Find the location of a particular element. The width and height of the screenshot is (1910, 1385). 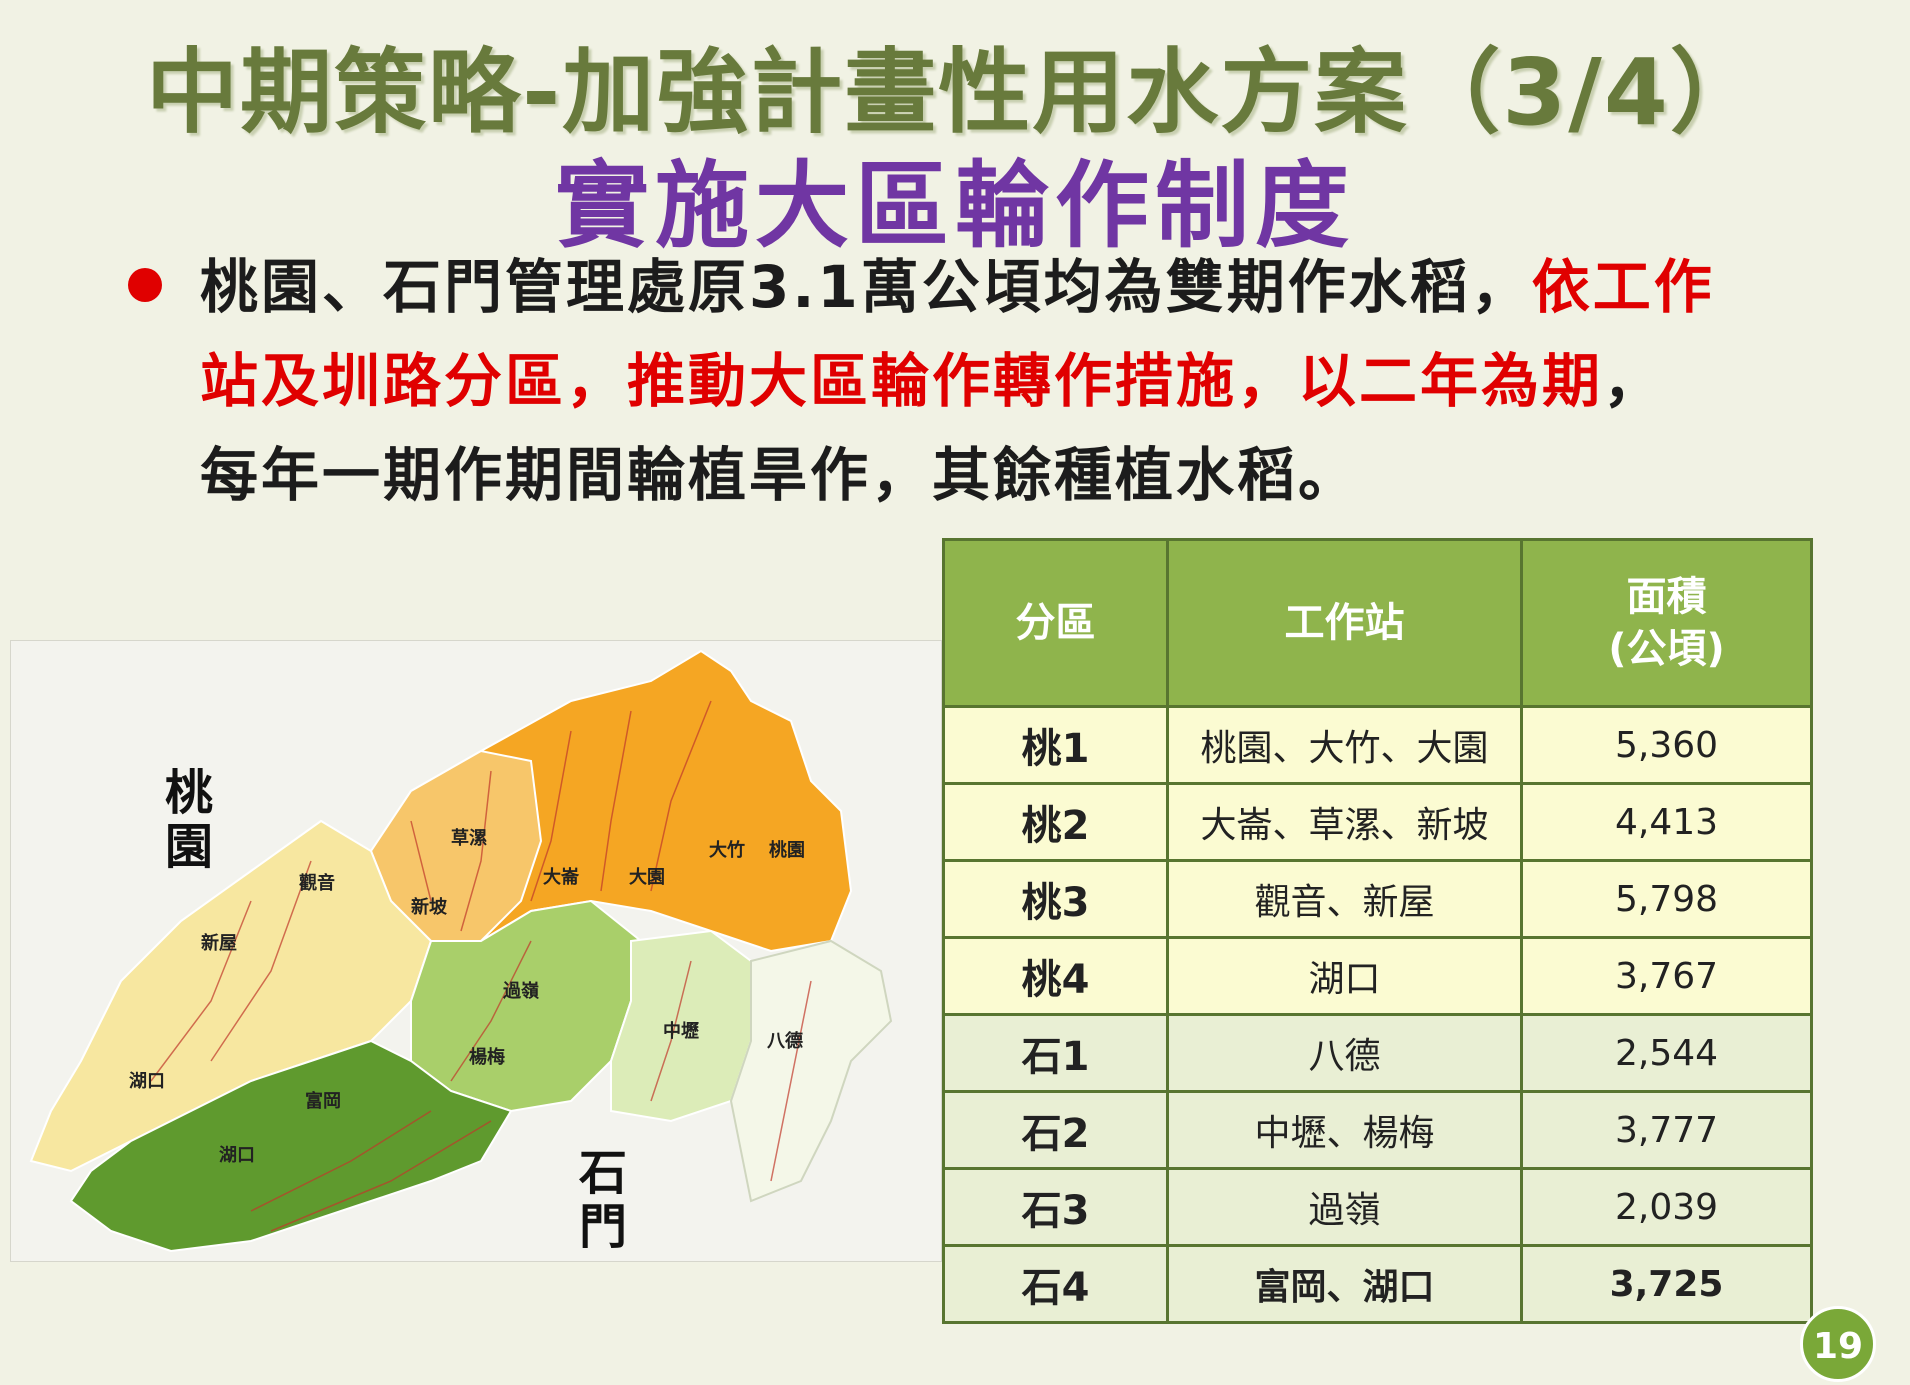

page-number-badge: 19 is located at coordinates (1838, 1344).